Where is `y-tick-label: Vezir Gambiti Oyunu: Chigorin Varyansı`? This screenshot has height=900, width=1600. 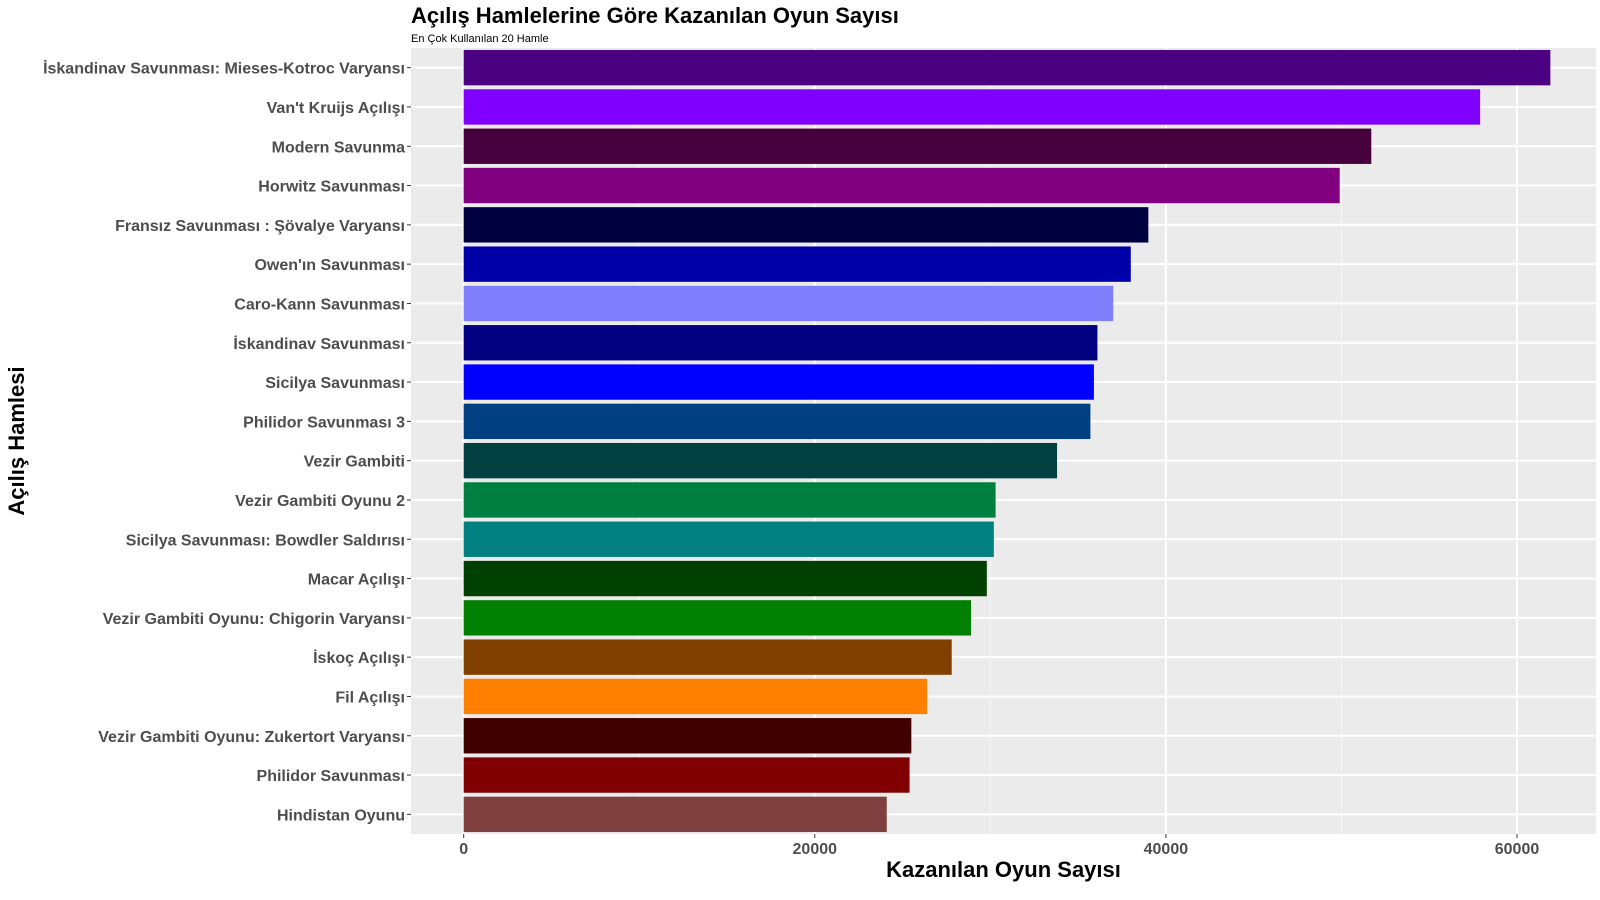
y-tick-label: Vezir Gambiti Oyunu: Chigorin Varyansı is located at coordinates (254, 619).